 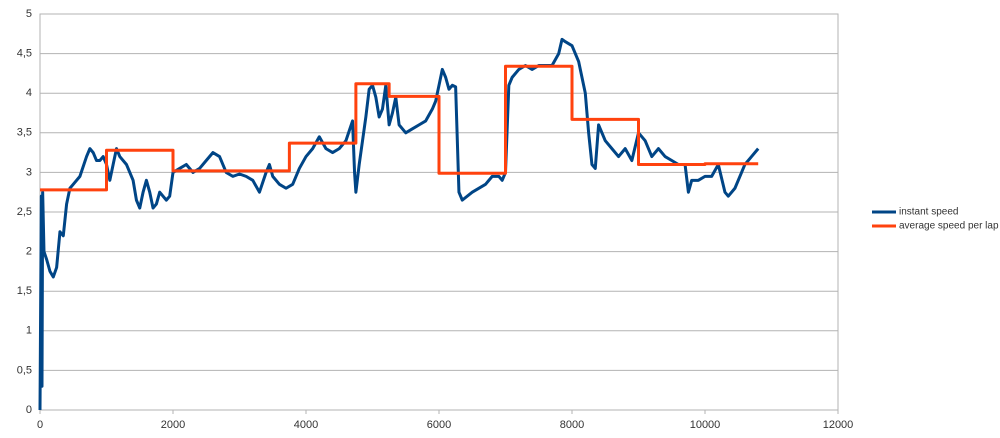 I want to click on y-tick-label: 4,5, so click(x=24, y=54).